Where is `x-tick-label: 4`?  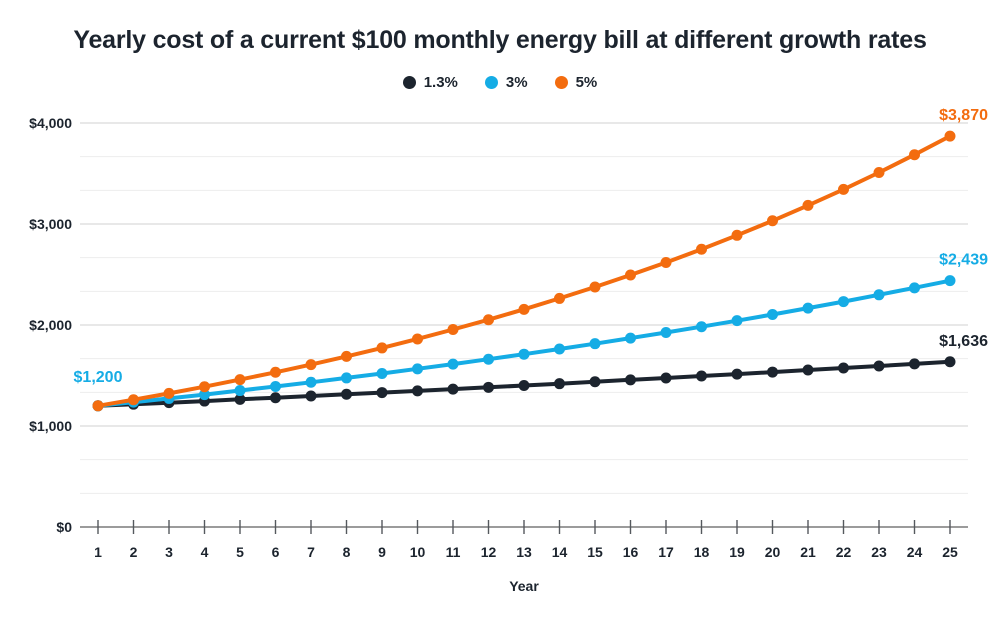
x-tick-label: 4 is located at coordinates (205, 552).